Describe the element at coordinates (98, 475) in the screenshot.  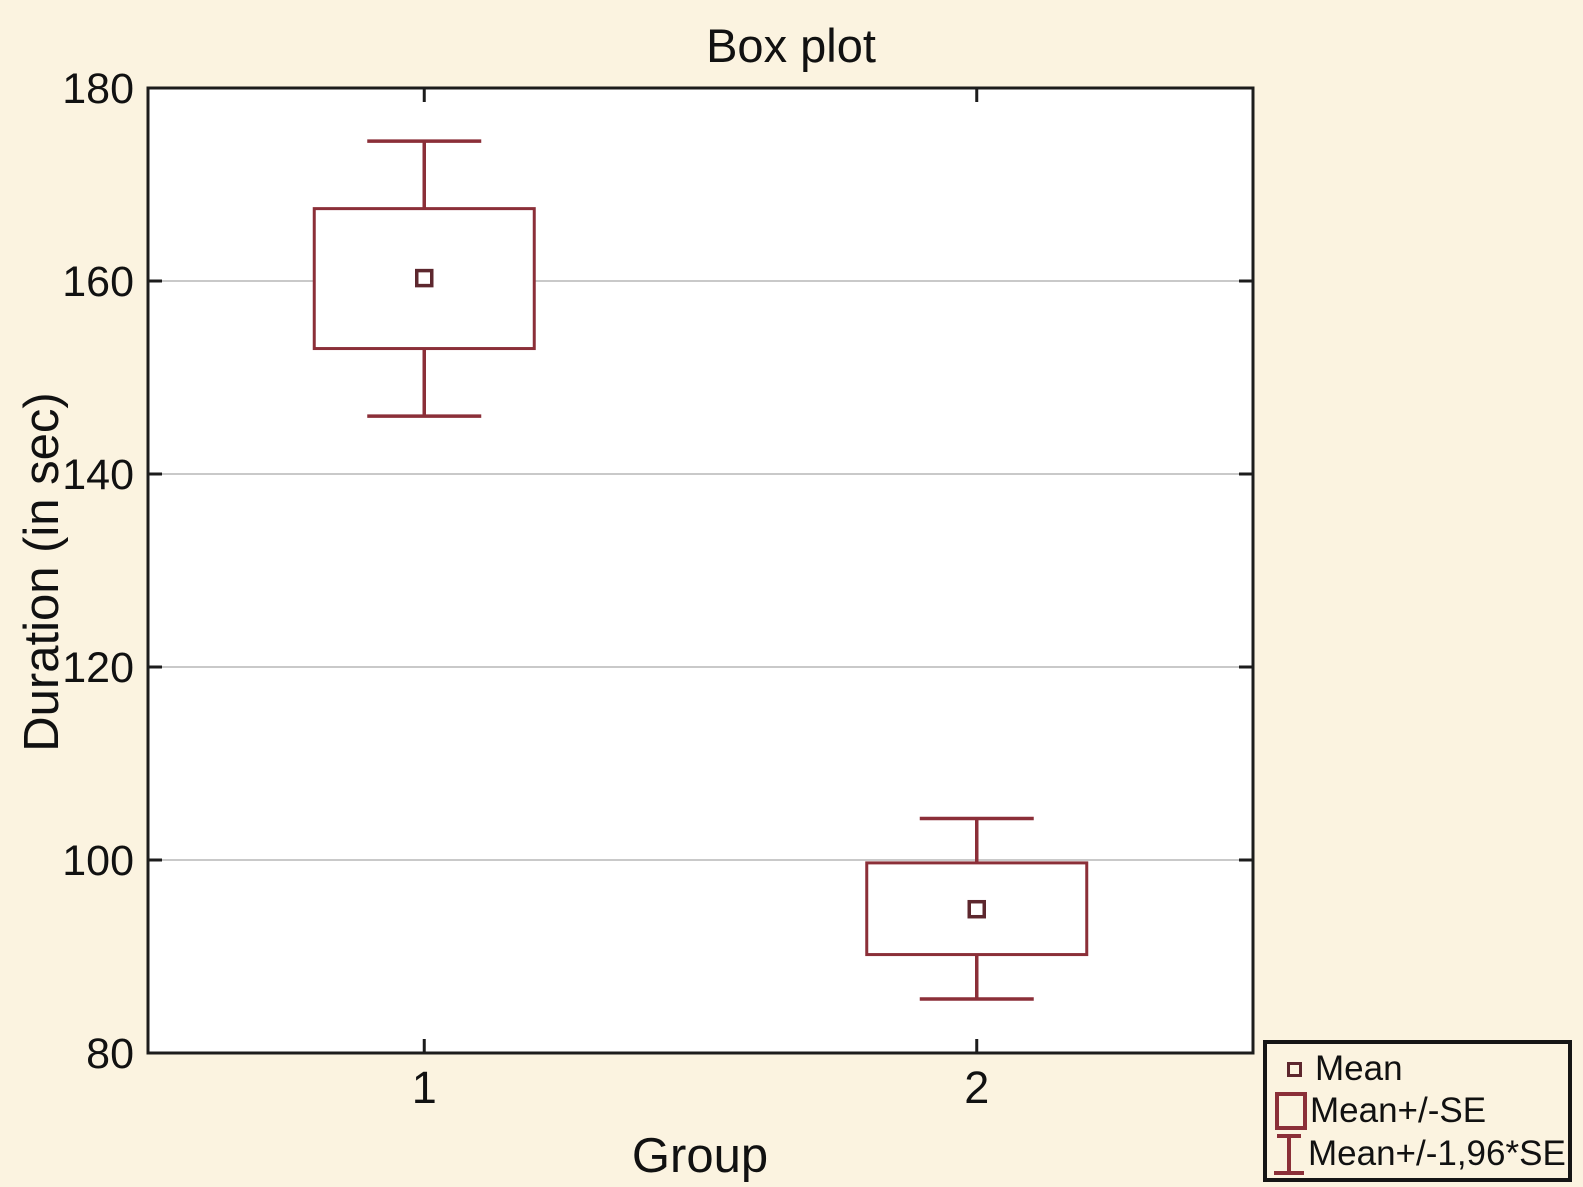
I see `y-tick-label: 140` at that location.